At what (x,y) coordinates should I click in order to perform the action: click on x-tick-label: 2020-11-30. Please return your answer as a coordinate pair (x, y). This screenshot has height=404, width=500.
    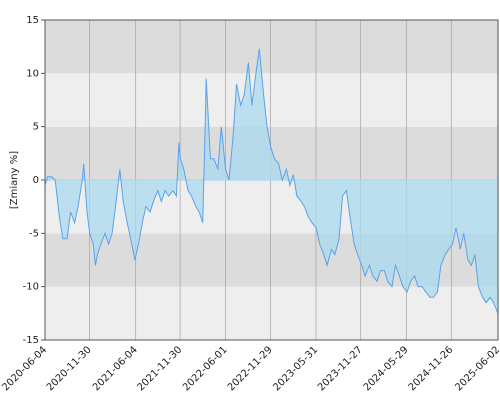
    Looking at the image, I should click on (69, 368).